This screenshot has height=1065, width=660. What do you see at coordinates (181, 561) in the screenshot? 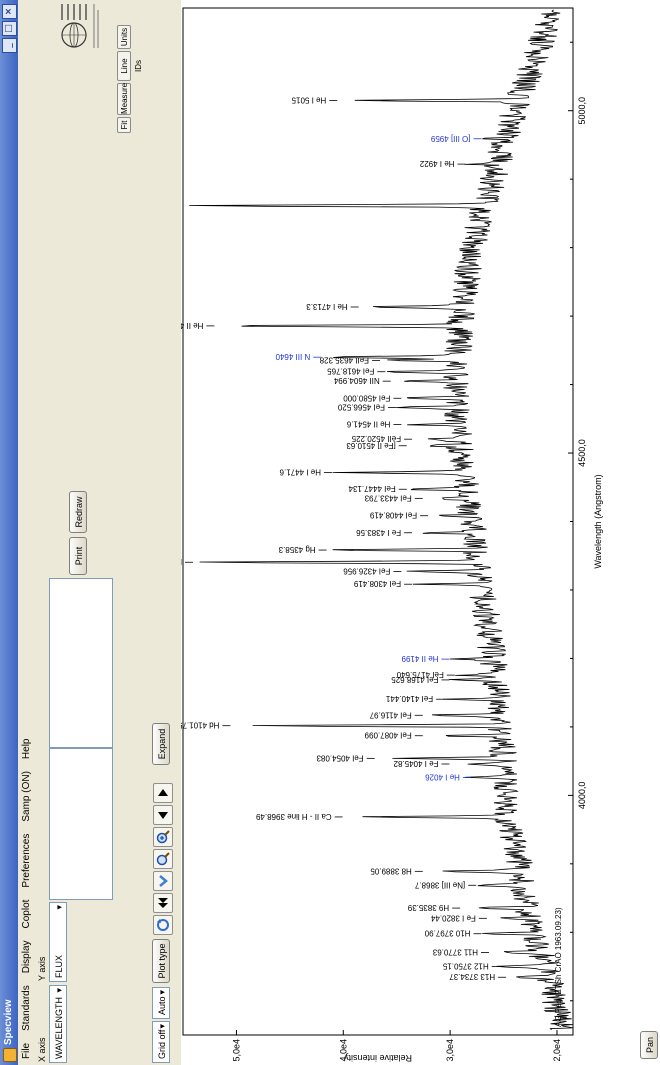
I see `line-id-label: Hg - (H5) 4340.48` at bounding box center [181, 561].